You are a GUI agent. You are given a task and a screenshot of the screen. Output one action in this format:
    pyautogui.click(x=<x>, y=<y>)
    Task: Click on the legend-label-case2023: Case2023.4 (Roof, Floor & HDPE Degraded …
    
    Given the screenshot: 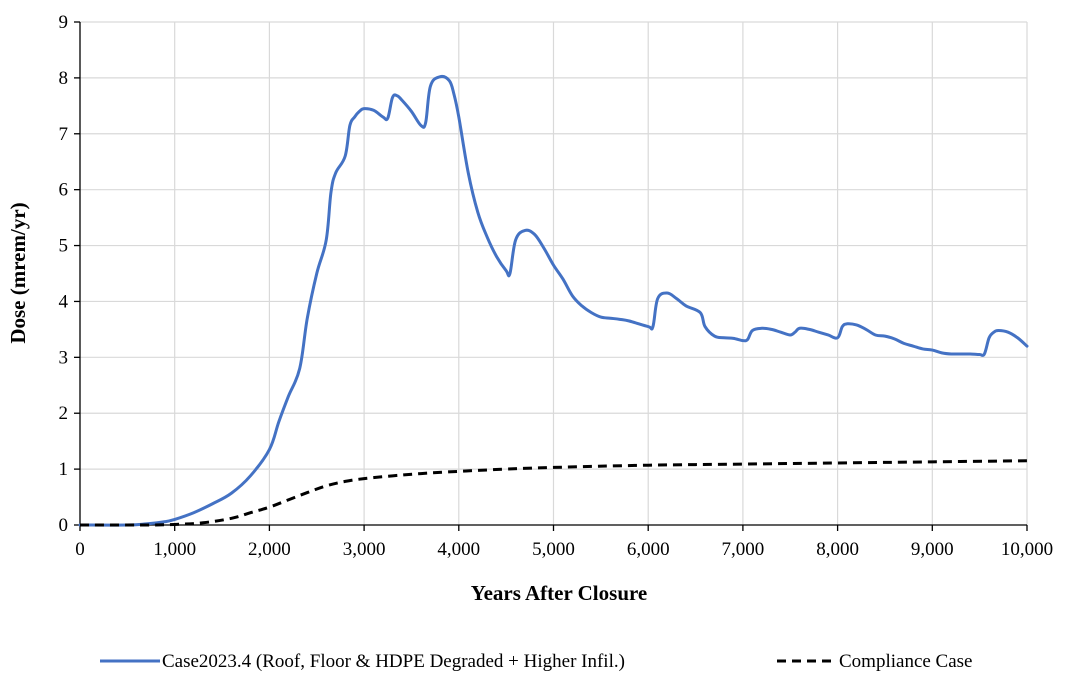 What is the action you would take?
    pyautogui.click(x=393, y=661)
    